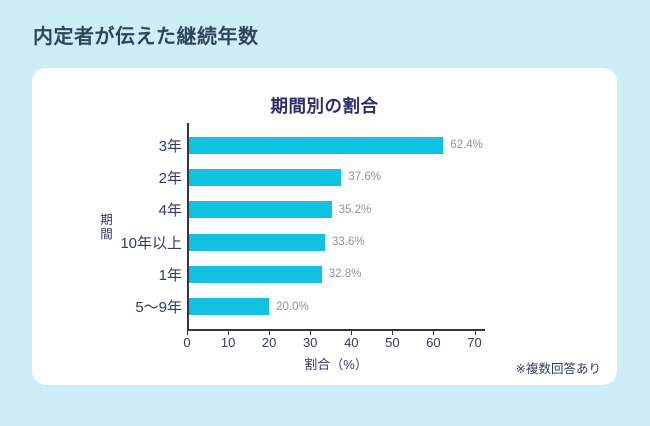 This screenshot has height=426, width=650. I want to click on bar-row: 4年 35.2%, so click(324, 210).